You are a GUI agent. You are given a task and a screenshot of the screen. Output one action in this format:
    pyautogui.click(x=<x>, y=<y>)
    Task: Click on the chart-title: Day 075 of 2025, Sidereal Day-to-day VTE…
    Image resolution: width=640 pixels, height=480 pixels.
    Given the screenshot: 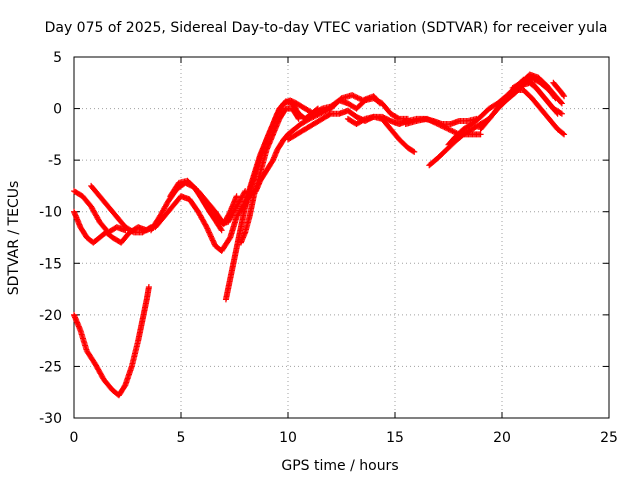 What is the action you would take?
    pyautogui.click(x=326, y=28)
    